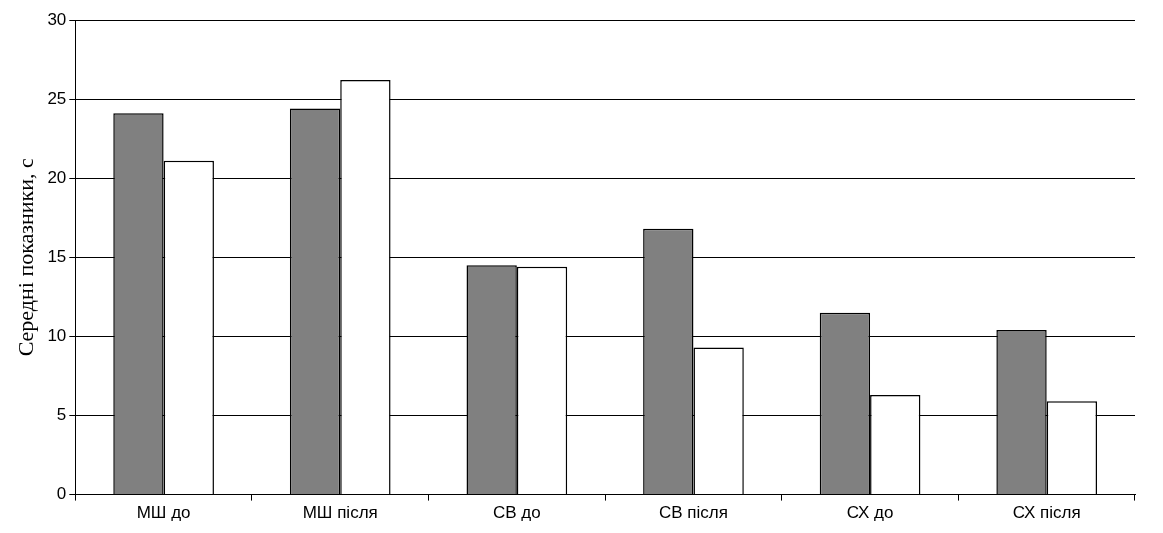  Describe the element at coordinates (870, 513) in the screenshot. I see `x-tick-label: СХ до` at that location.